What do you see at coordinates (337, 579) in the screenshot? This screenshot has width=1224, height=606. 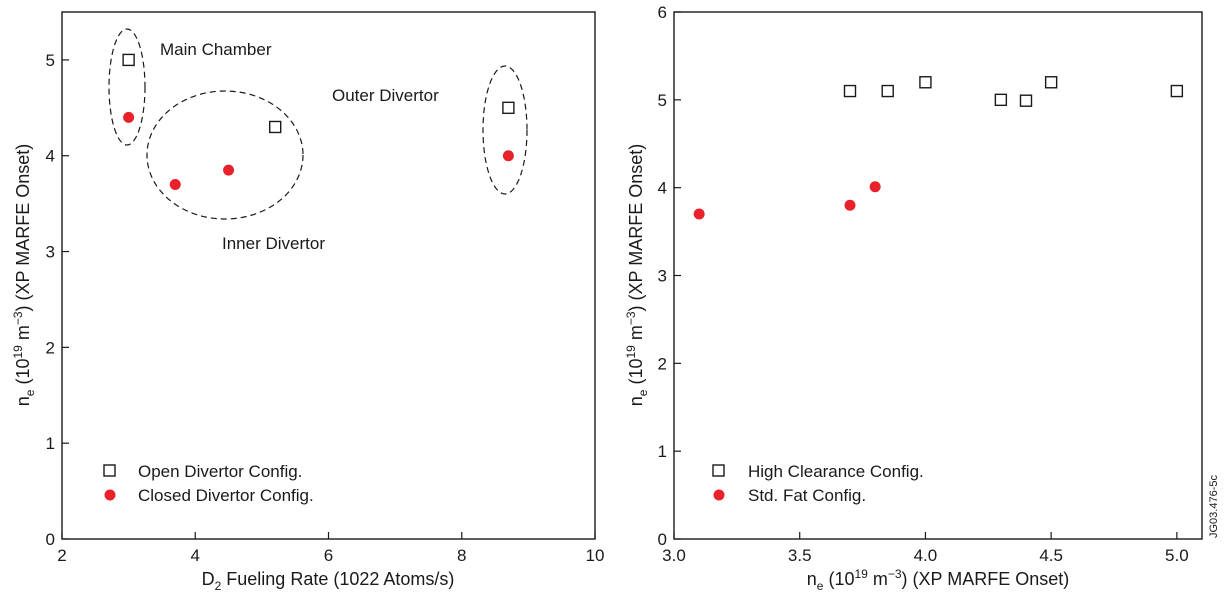 I see `left-xlabel-rest: Fueling Rate (1022 Atoms/s)` at bounding box center [337, 579].